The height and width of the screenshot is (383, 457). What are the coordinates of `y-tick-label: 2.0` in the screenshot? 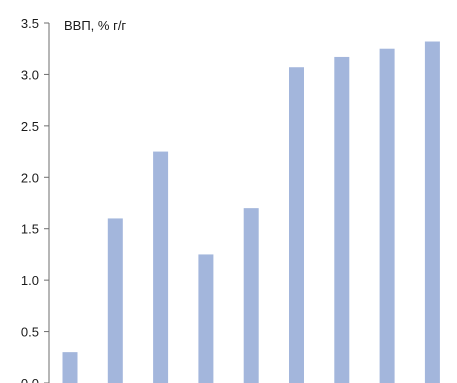 It's located at (30, 177).